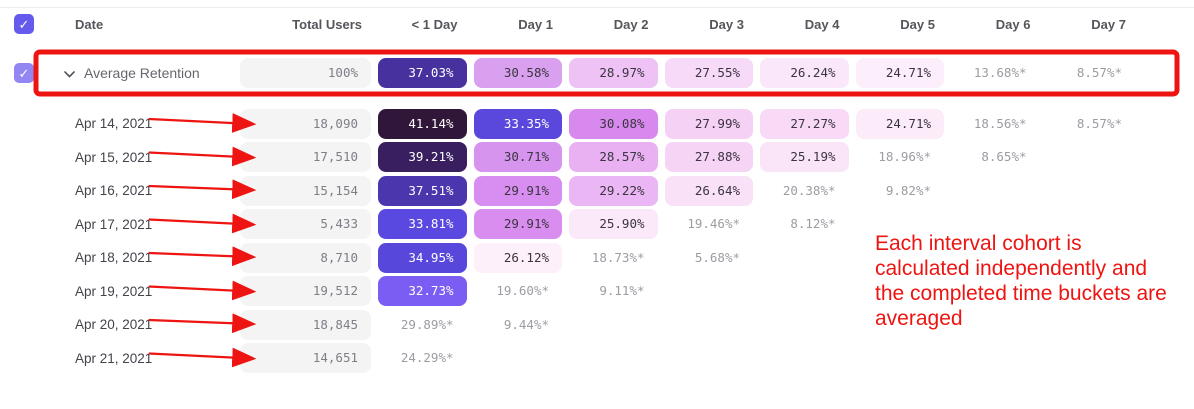 This screenshot has width=1194, height=409. What do you see at coordinates (708, 73) in the screenshot?
I see `retention-cell: 27.55%` at bounding box center [708, 73].